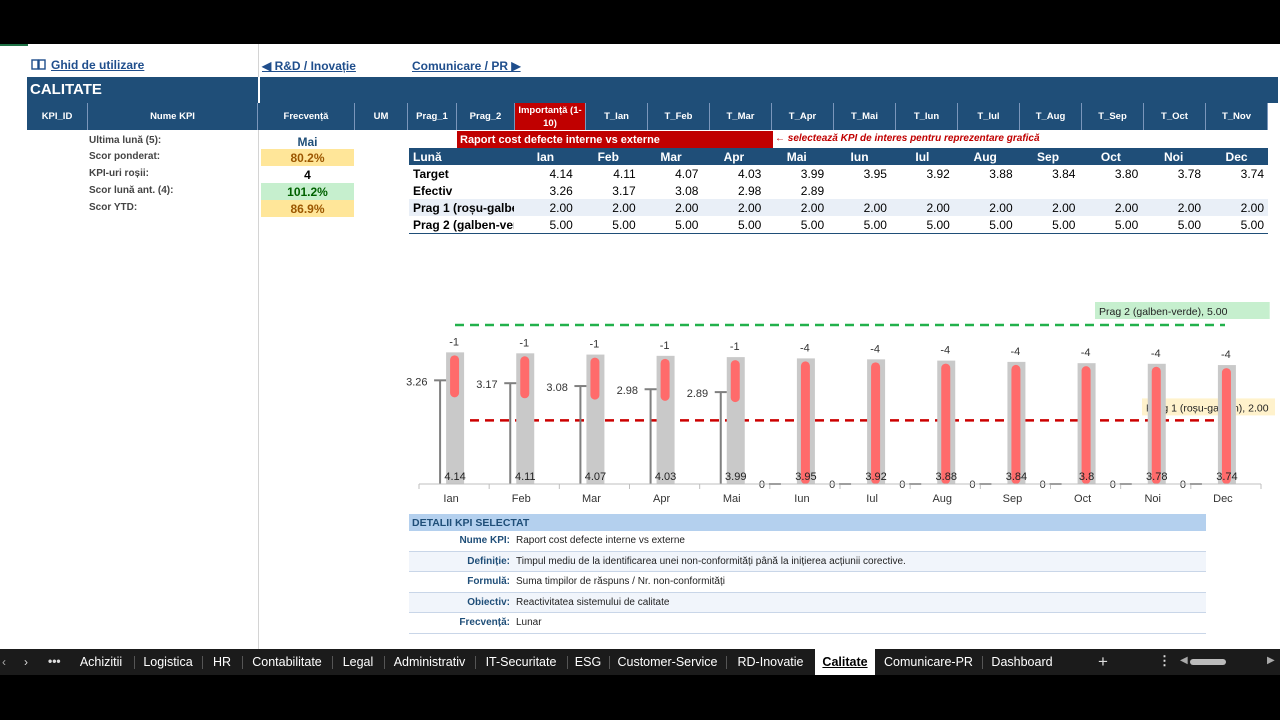  Describe the element at coordinates (561, 173) in the screenshot. I see `kpi-table-cell: 4.14` at that location.